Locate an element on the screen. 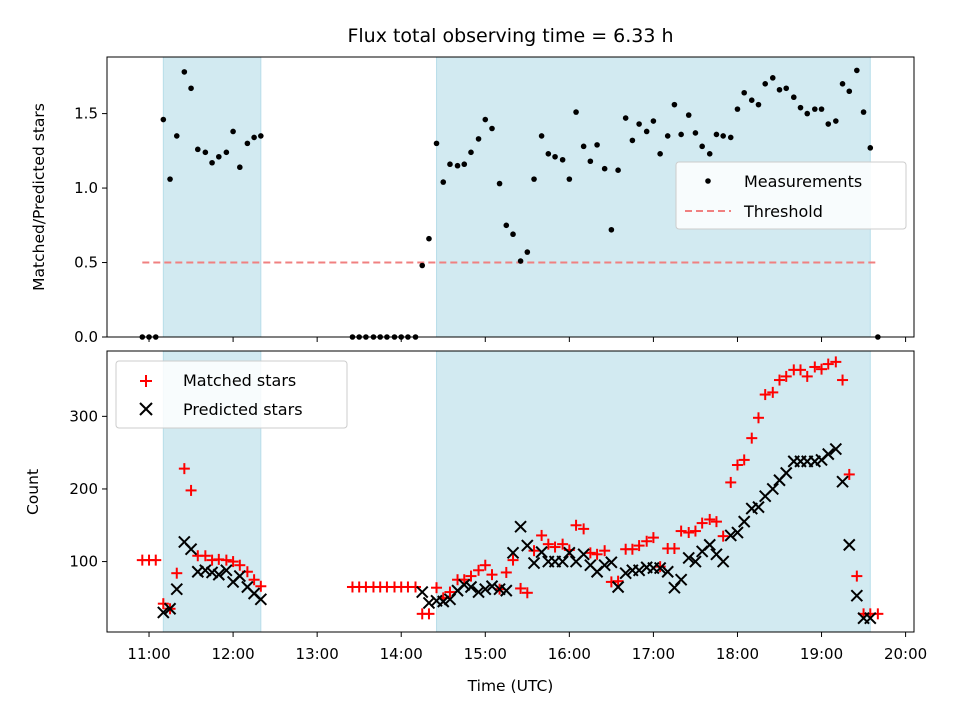 This screenshot has height=720, width=960. ratio-legend-box is located at coordinates (791, 195).